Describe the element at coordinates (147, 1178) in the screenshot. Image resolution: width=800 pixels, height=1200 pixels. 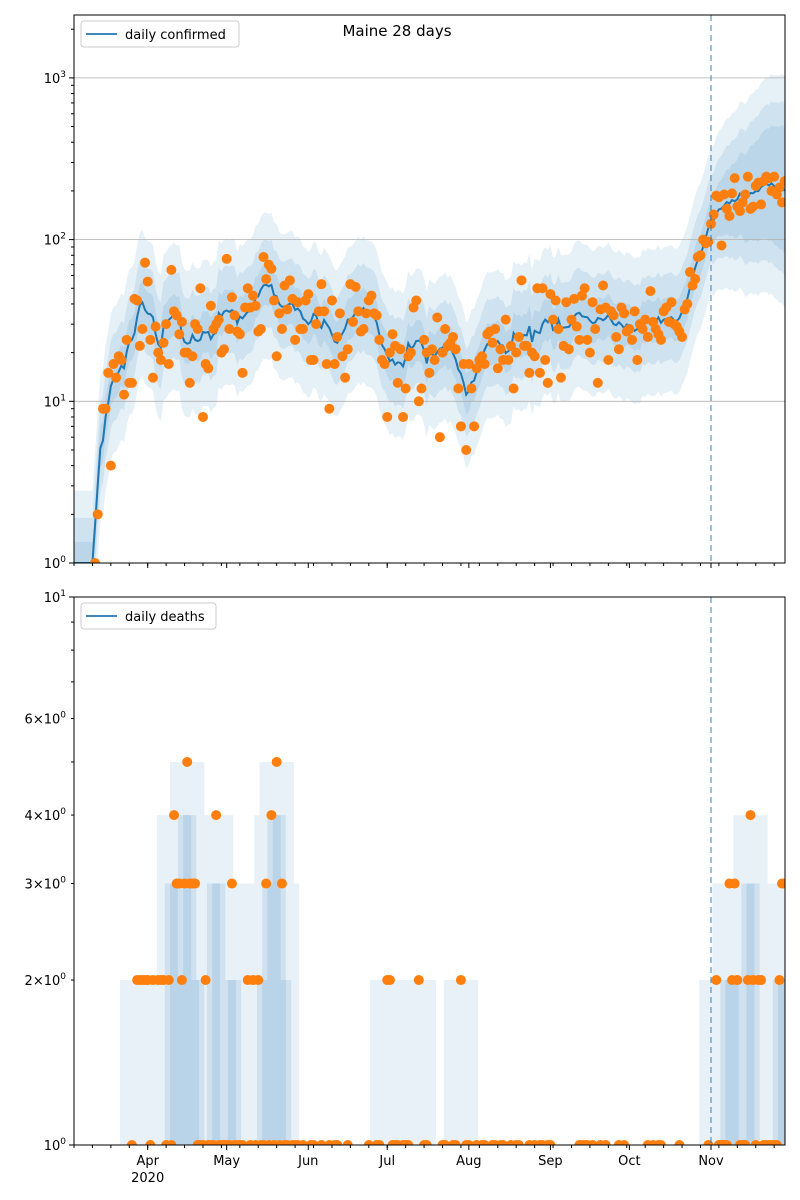
I see `x-tick-year: 2020` at that location.